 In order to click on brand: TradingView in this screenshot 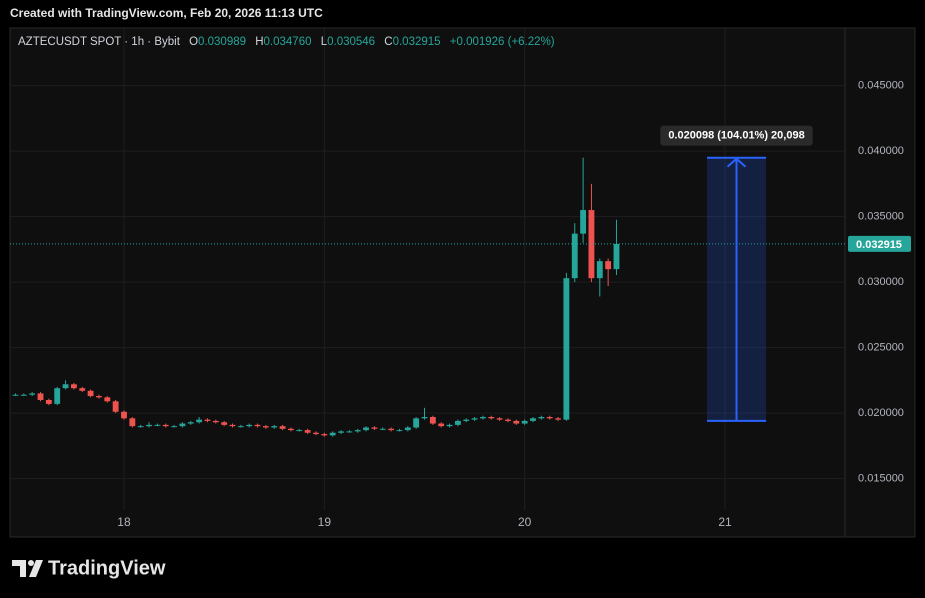, I will do `click(107, 568)`.